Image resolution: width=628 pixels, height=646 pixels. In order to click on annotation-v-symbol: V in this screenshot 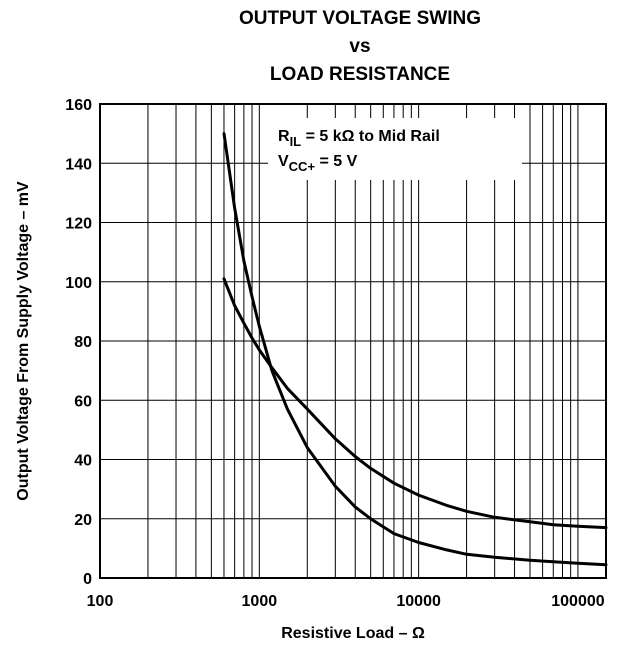, I will do `click(283, 161)`.